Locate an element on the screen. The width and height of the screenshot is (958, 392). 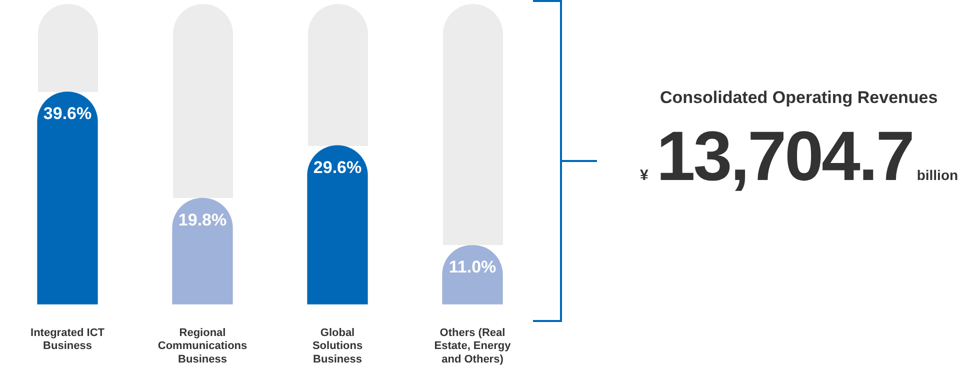
text: billion is located at coordinates (937, 175).